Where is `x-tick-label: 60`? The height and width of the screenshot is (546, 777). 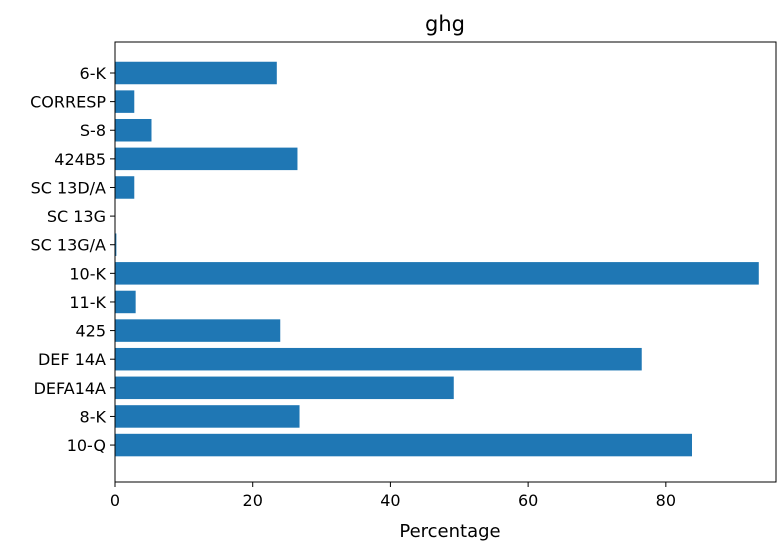 x-tick-label: 60 is located at coordinates (528, 500).